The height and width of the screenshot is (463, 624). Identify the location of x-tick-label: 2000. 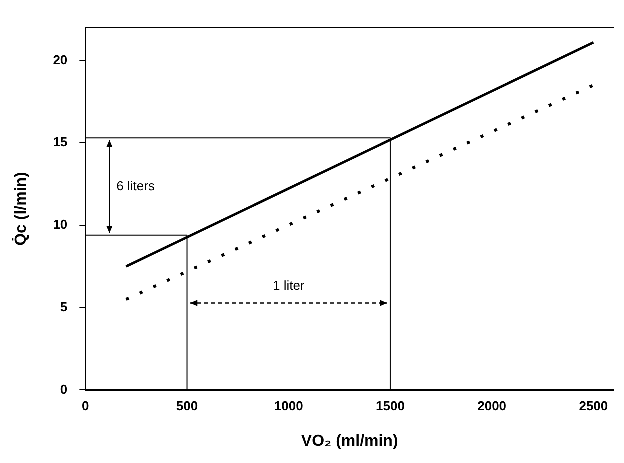
(492, 406).